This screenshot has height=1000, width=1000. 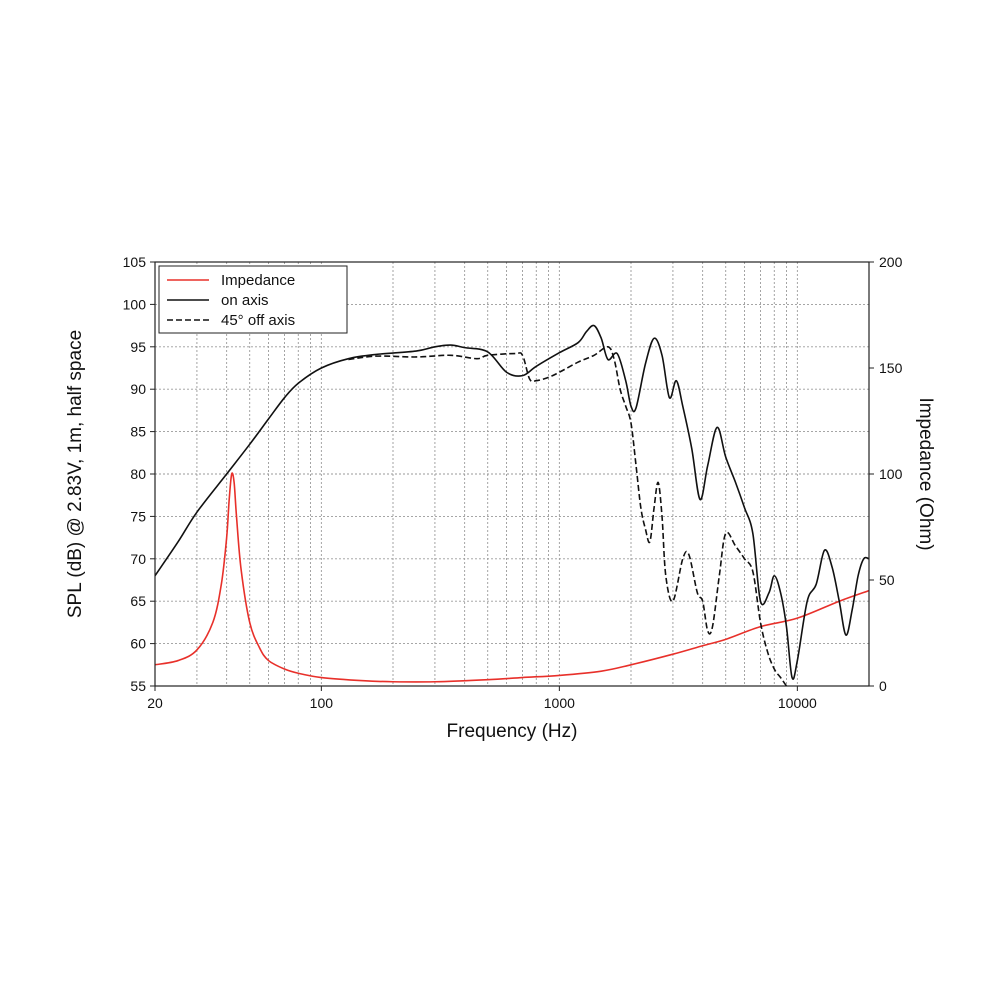 What do you see at coordinates (138, 686) in the screenshot?
I see `y-left-tick-label: 55` at bounding box center [138, 686].